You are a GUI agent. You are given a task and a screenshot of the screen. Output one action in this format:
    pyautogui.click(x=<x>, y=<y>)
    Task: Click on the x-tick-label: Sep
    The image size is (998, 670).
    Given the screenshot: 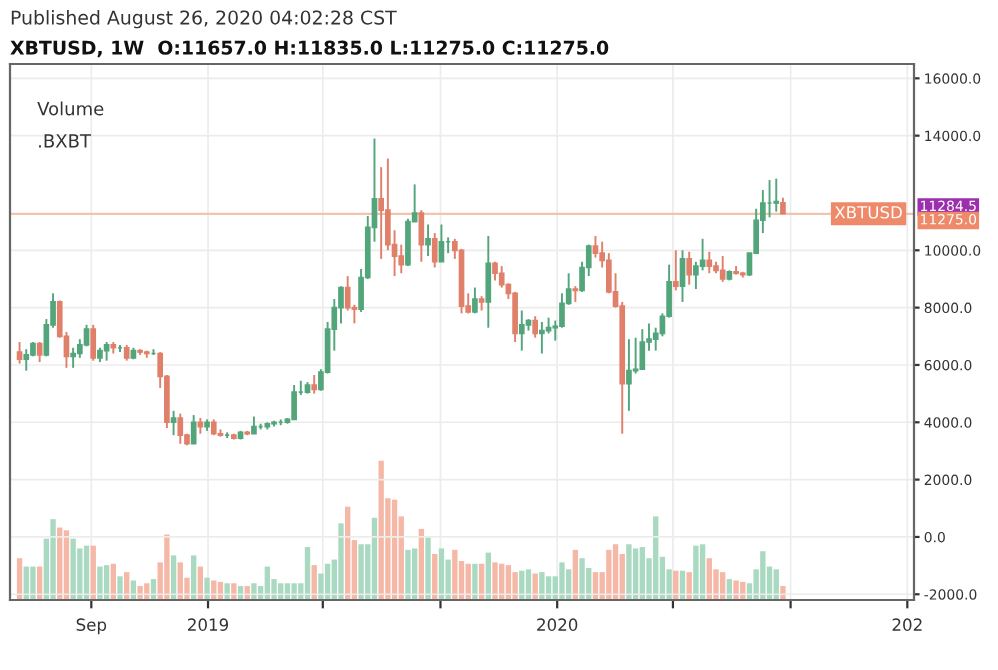 What is the action you would take?
    pyautogui.click(x=91, y=626)
    